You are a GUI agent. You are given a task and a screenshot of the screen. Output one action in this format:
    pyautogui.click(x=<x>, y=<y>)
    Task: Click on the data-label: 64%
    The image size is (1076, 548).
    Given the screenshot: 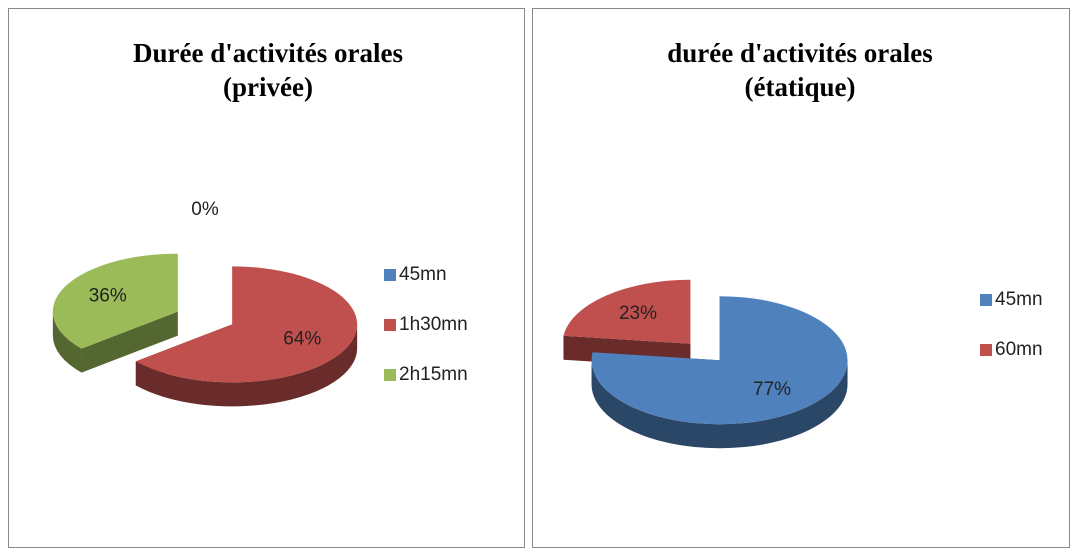 What is the action you would take?
    pyautogui.click(x=302, y=339)
    